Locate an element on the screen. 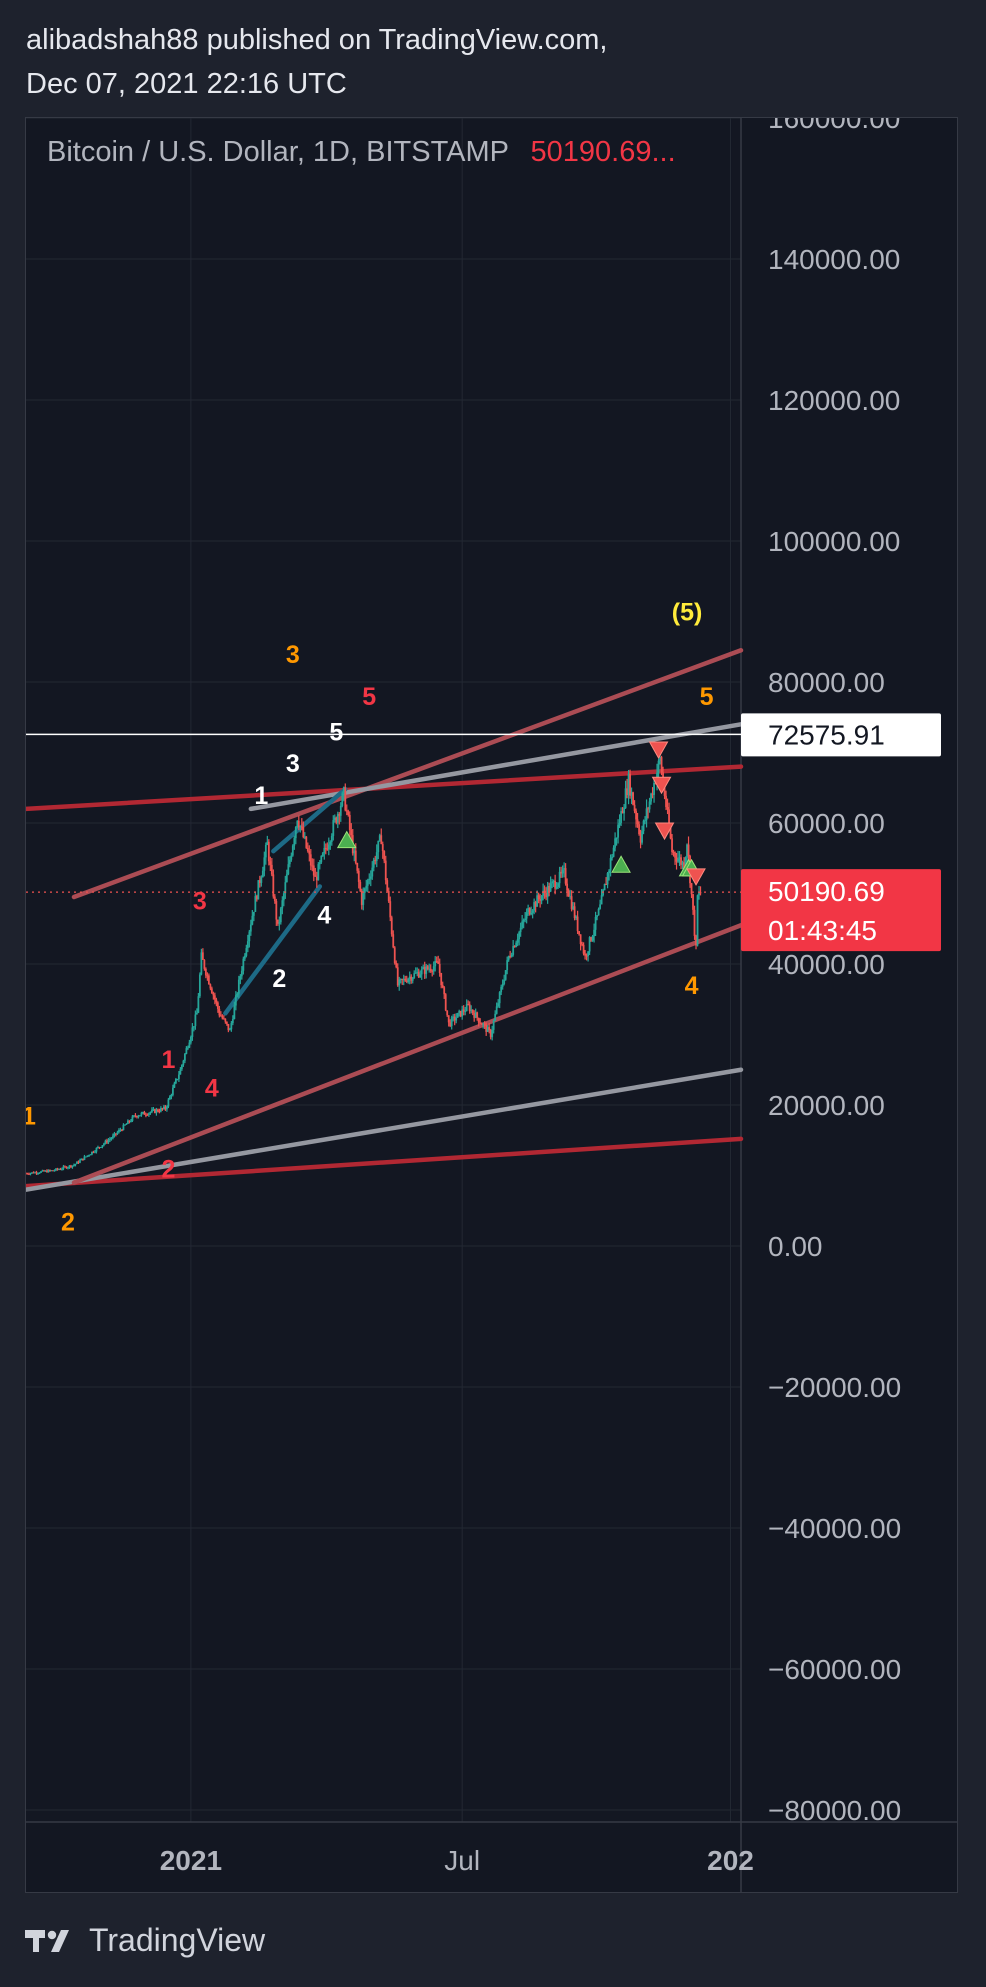  footer-logo: TradingView is located at coordinates (145, 1940).